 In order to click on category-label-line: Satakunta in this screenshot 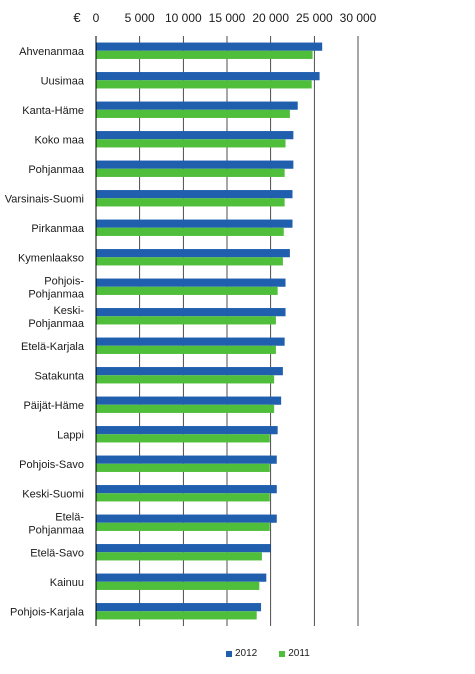, I will do `click(59, 376)`.